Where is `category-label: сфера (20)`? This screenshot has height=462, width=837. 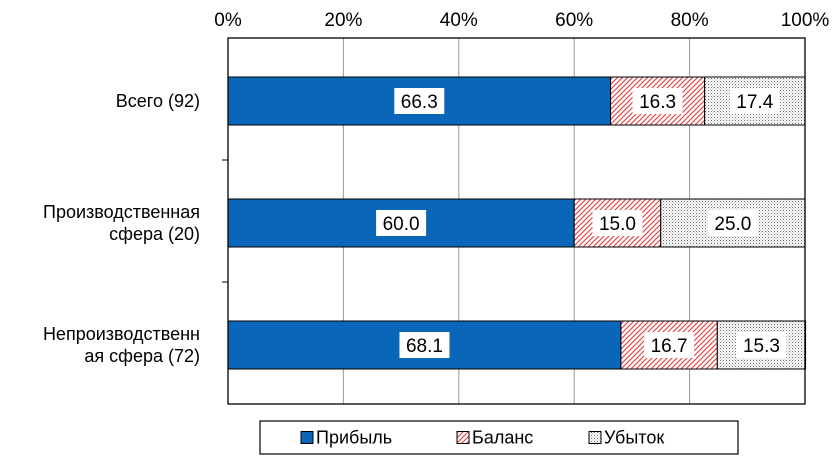 category-label: сфера (20) is located at coordinates (154, 234).